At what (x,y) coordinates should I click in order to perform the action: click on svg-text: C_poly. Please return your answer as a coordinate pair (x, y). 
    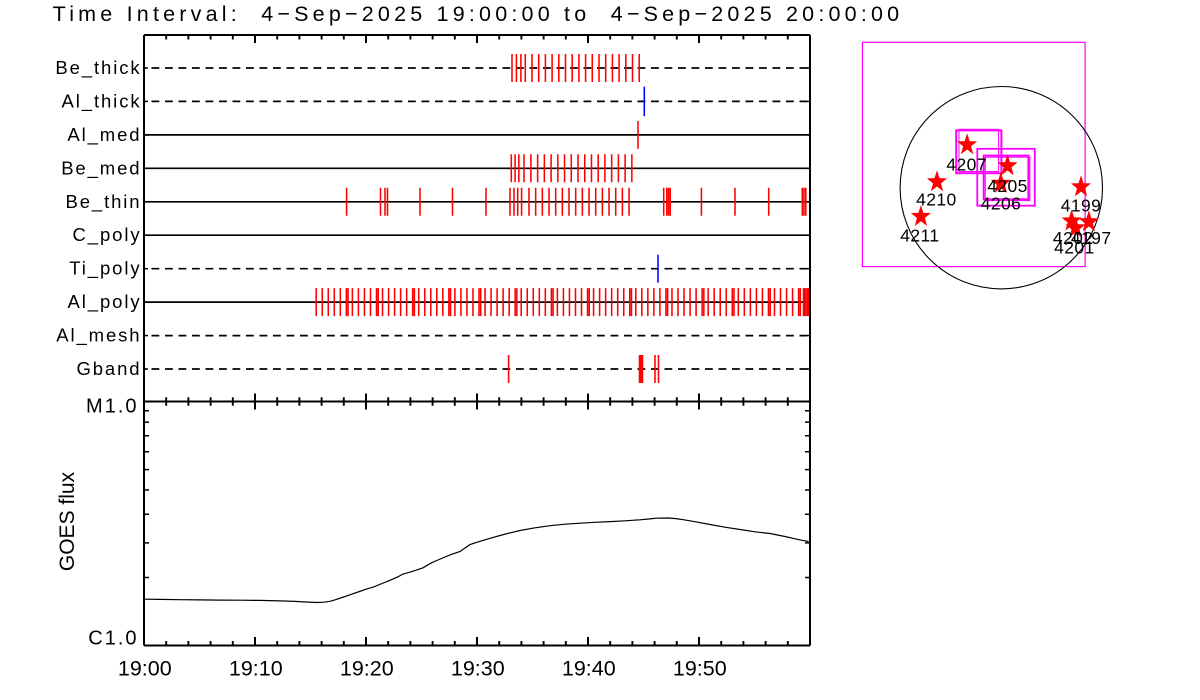
    Looking at the image, I should click on (107, 235).